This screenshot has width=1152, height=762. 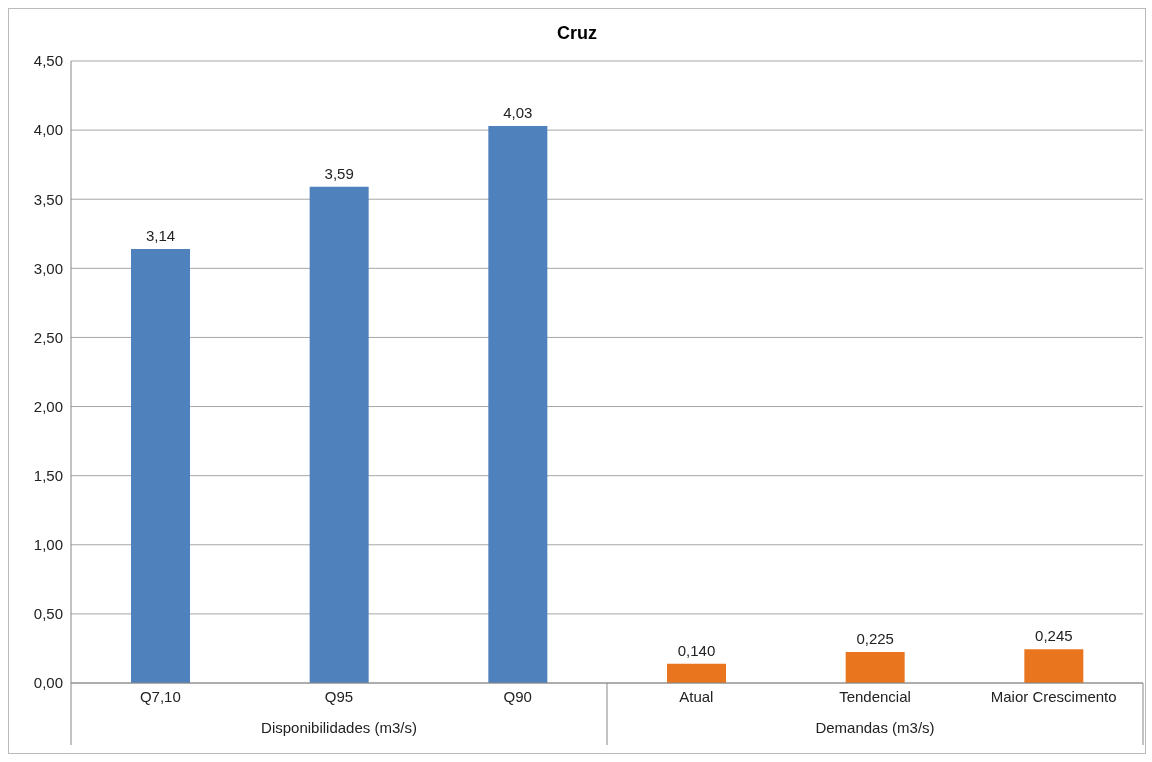 What do you see at coordinates (875, 727) in the screenshot?
I see `text: Demandas (m3/s)` at bounding box center [875, 727].